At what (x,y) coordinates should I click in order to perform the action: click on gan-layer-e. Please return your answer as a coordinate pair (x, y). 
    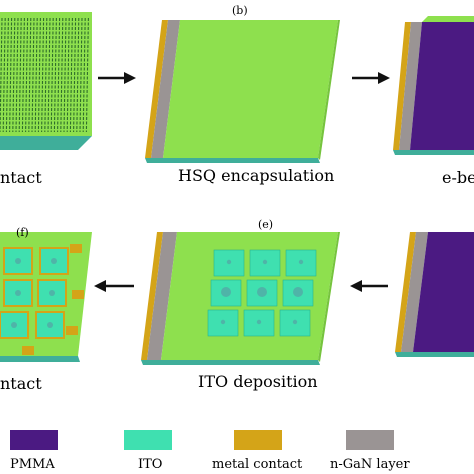
    Looking at the image, I should click on (162, 296).